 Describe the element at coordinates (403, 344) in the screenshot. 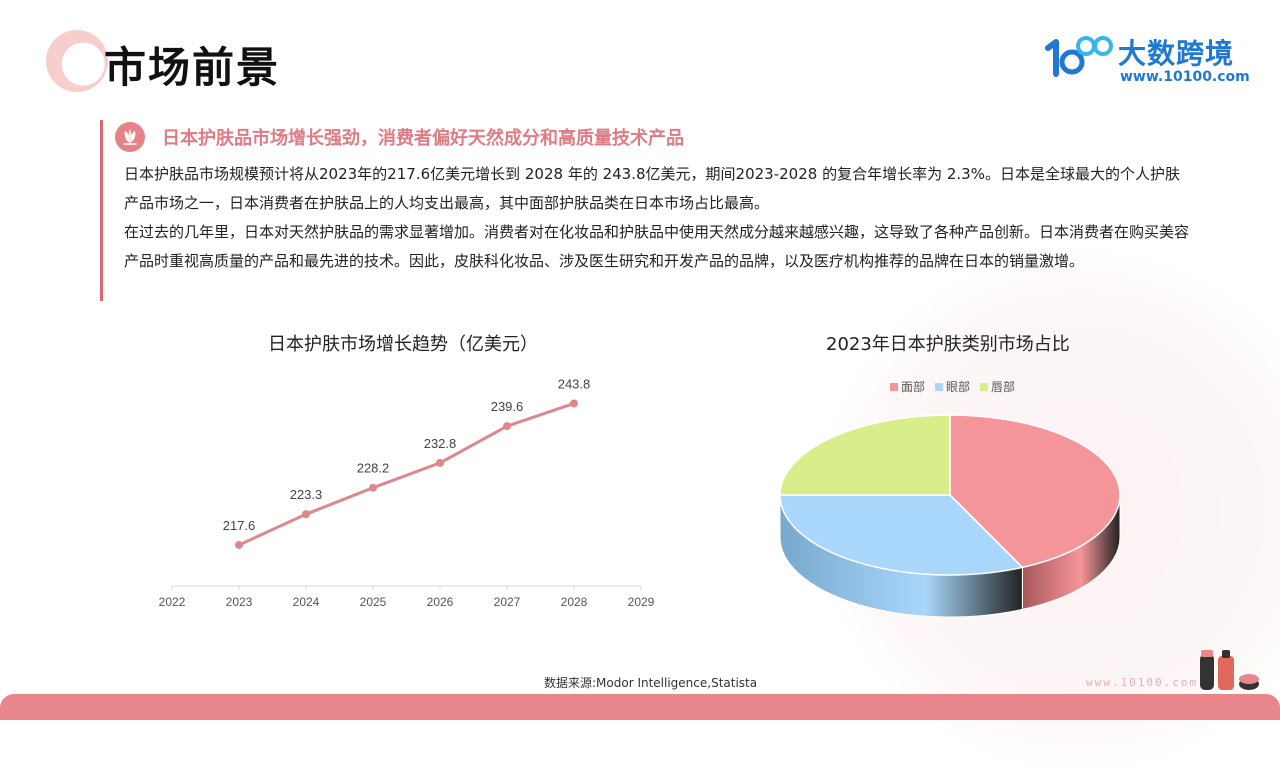

I see `line-chart-title: 日本护肤市场增长趋势（亿美元）` at that location.